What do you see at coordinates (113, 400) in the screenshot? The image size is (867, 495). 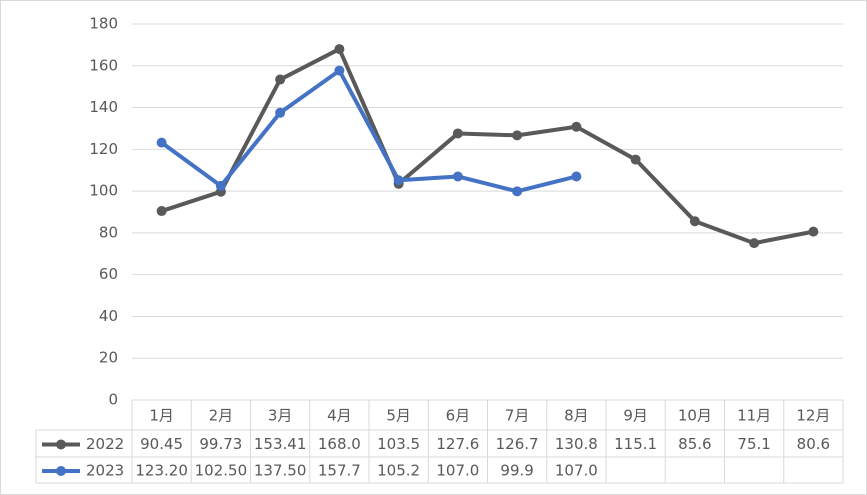 I see `y-tick-label: 0` at bounding box center [113, 400].